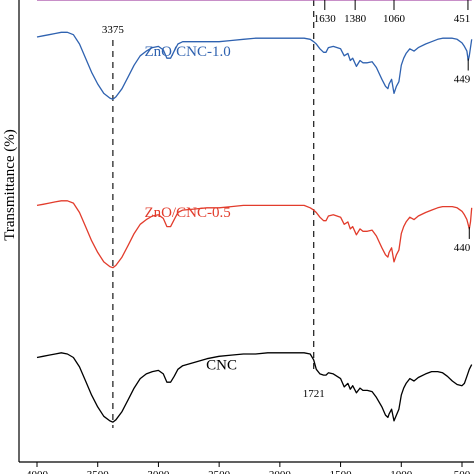  What do you see at coordinates (37, 471) in the screenshot?
I see `x-tick-label-4000: 4000` at bounding box center [37, 471].